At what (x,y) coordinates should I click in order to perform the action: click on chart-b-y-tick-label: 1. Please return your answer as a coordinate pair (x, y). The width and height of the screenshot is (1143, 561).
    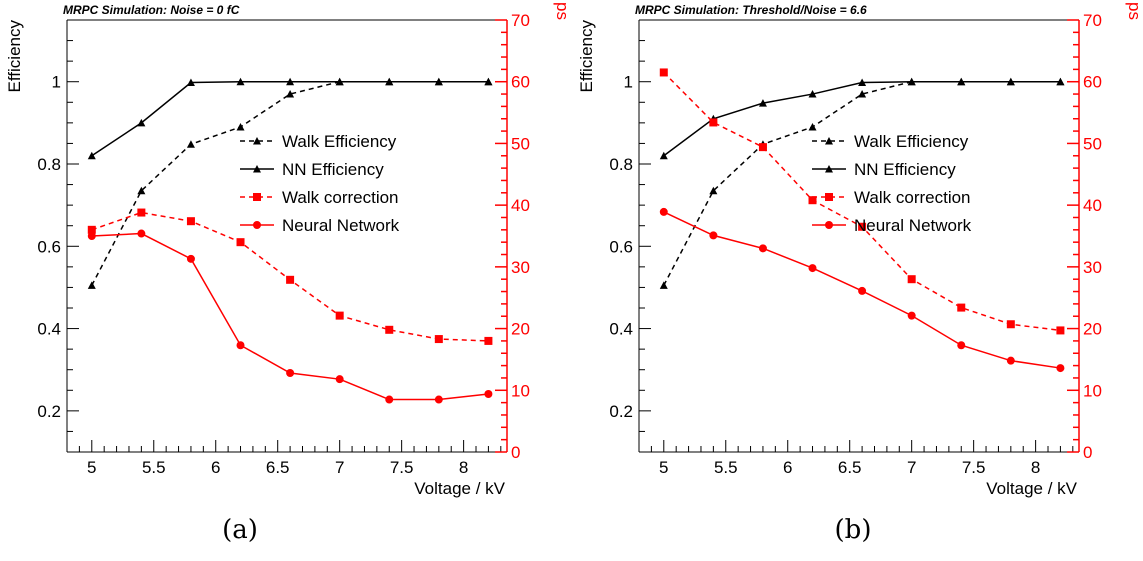
    Looking at the image, I should click on (628, 82).